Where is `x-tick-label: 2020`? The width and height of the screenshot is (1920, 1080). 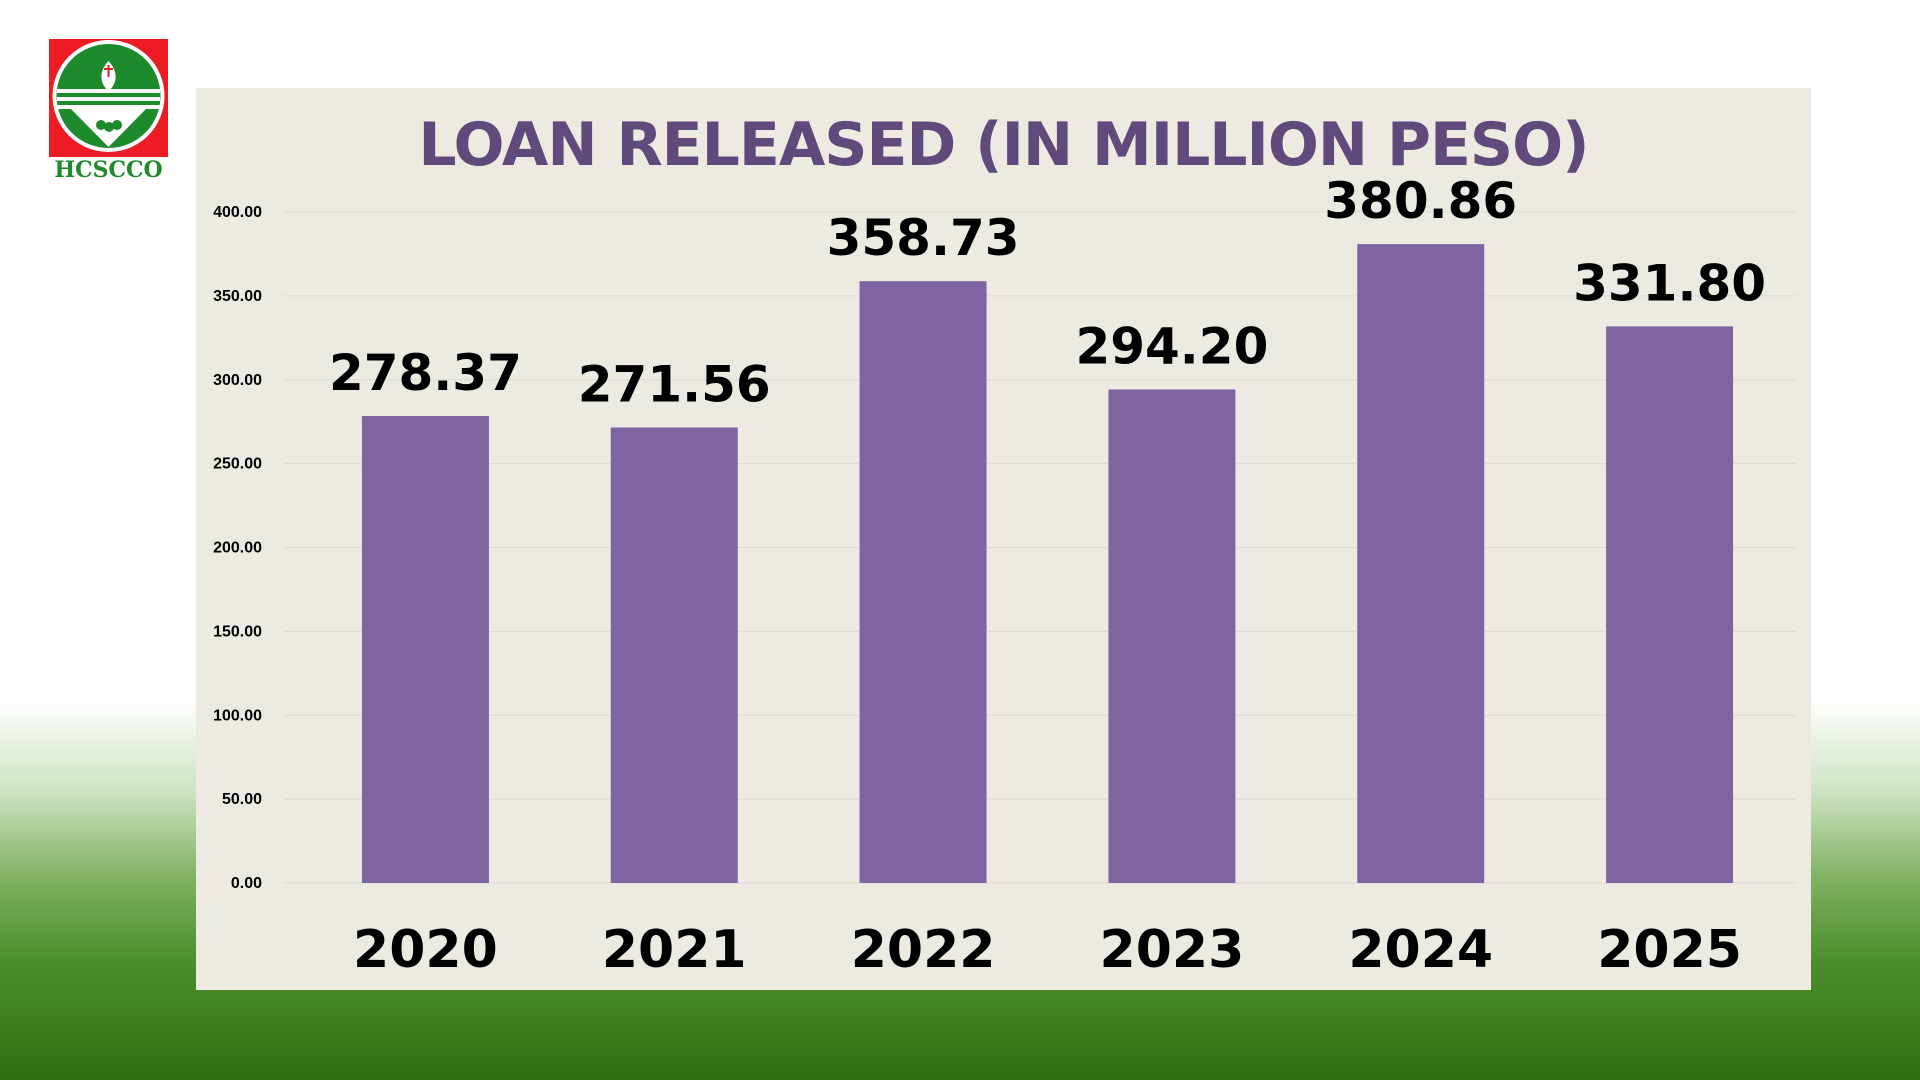
x-tick-label: 2020 is located at coordinates (425, 950).